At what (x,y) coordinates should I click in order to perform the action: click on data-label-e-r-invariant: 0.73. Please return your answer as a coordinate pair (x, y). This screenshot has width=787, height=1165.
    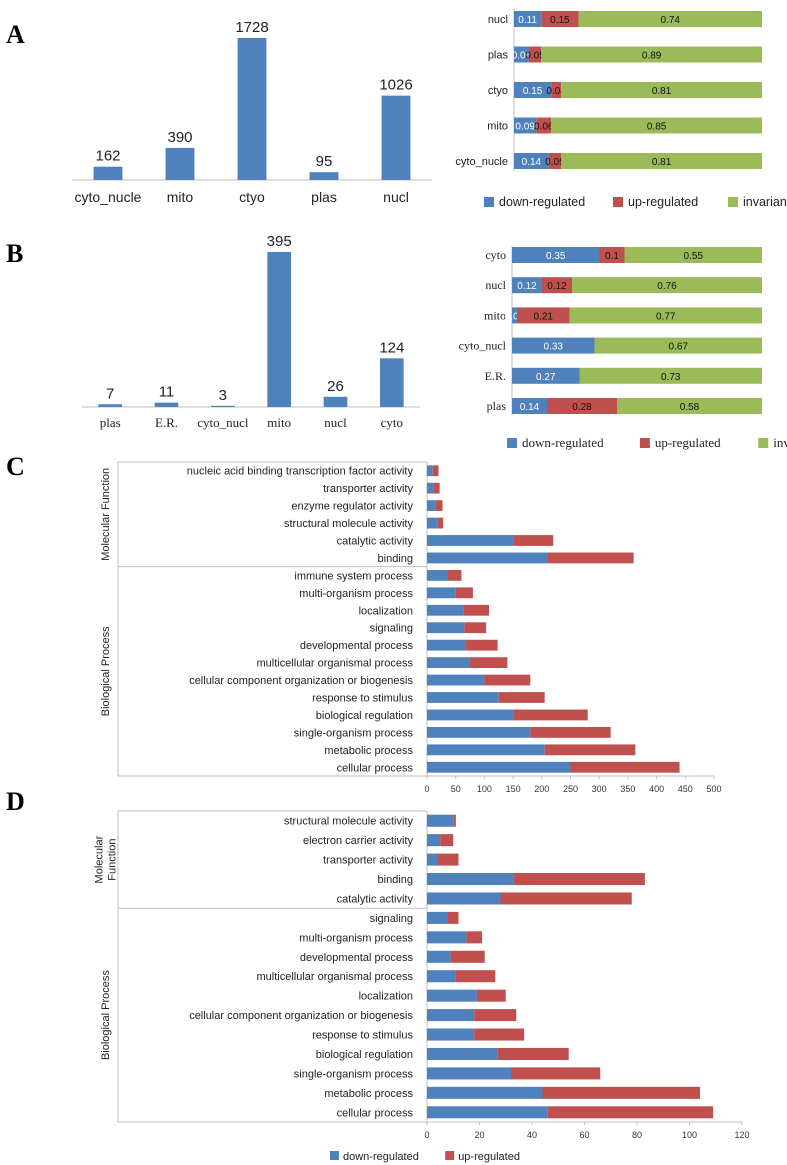
    Looking at the image, I should click on (671, 377).